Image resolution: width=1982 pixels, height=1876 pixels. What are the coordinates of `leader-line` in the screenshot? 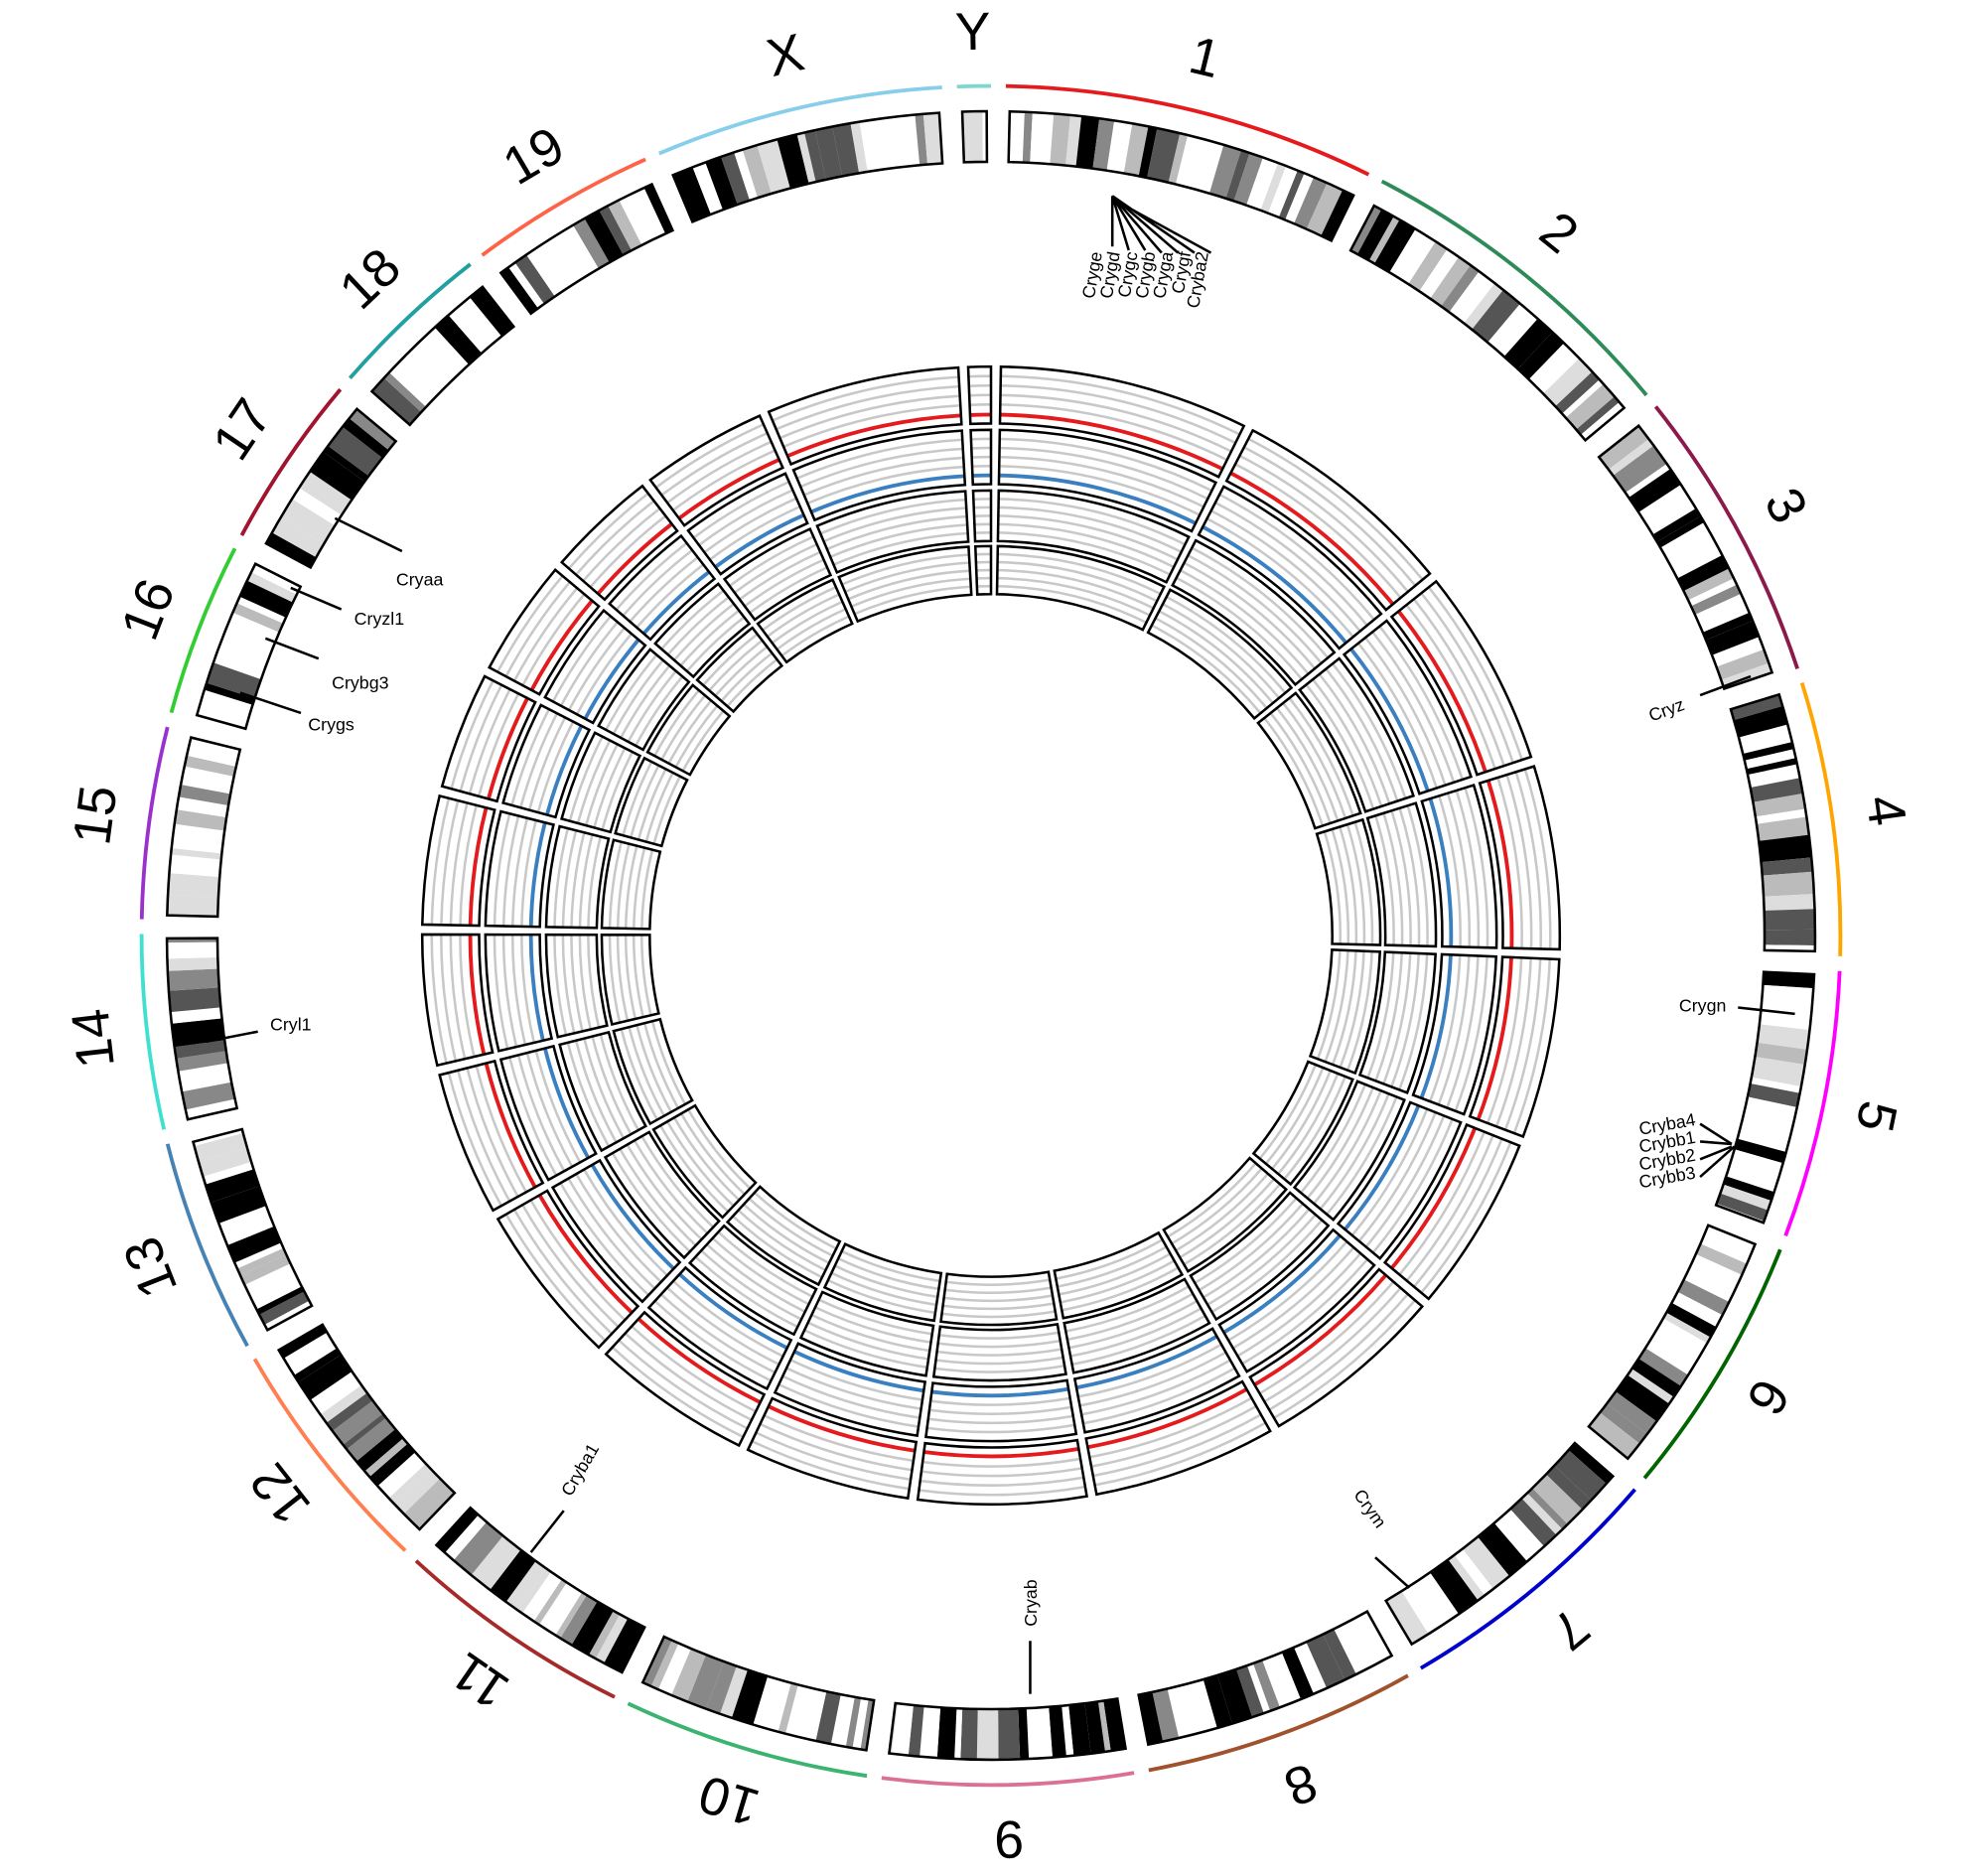 It's located at (271, 703).